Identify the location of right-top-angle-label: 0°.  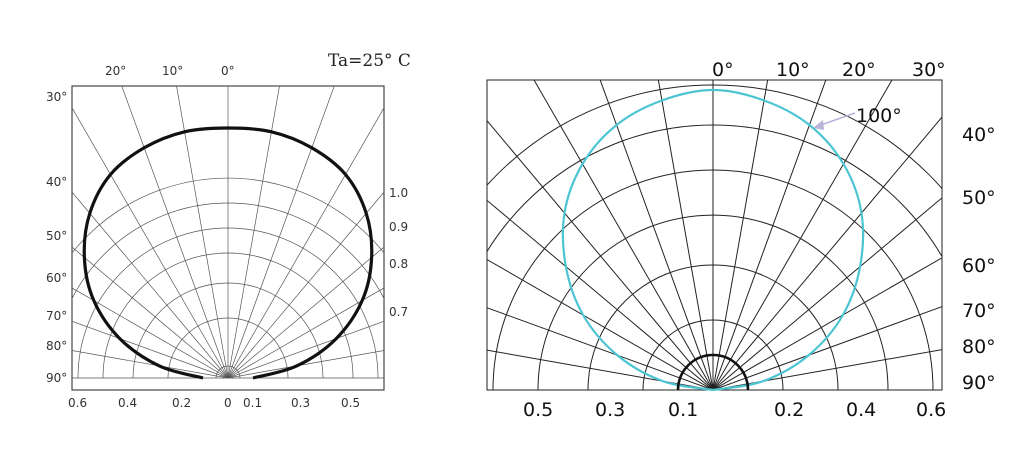
(723, 70).